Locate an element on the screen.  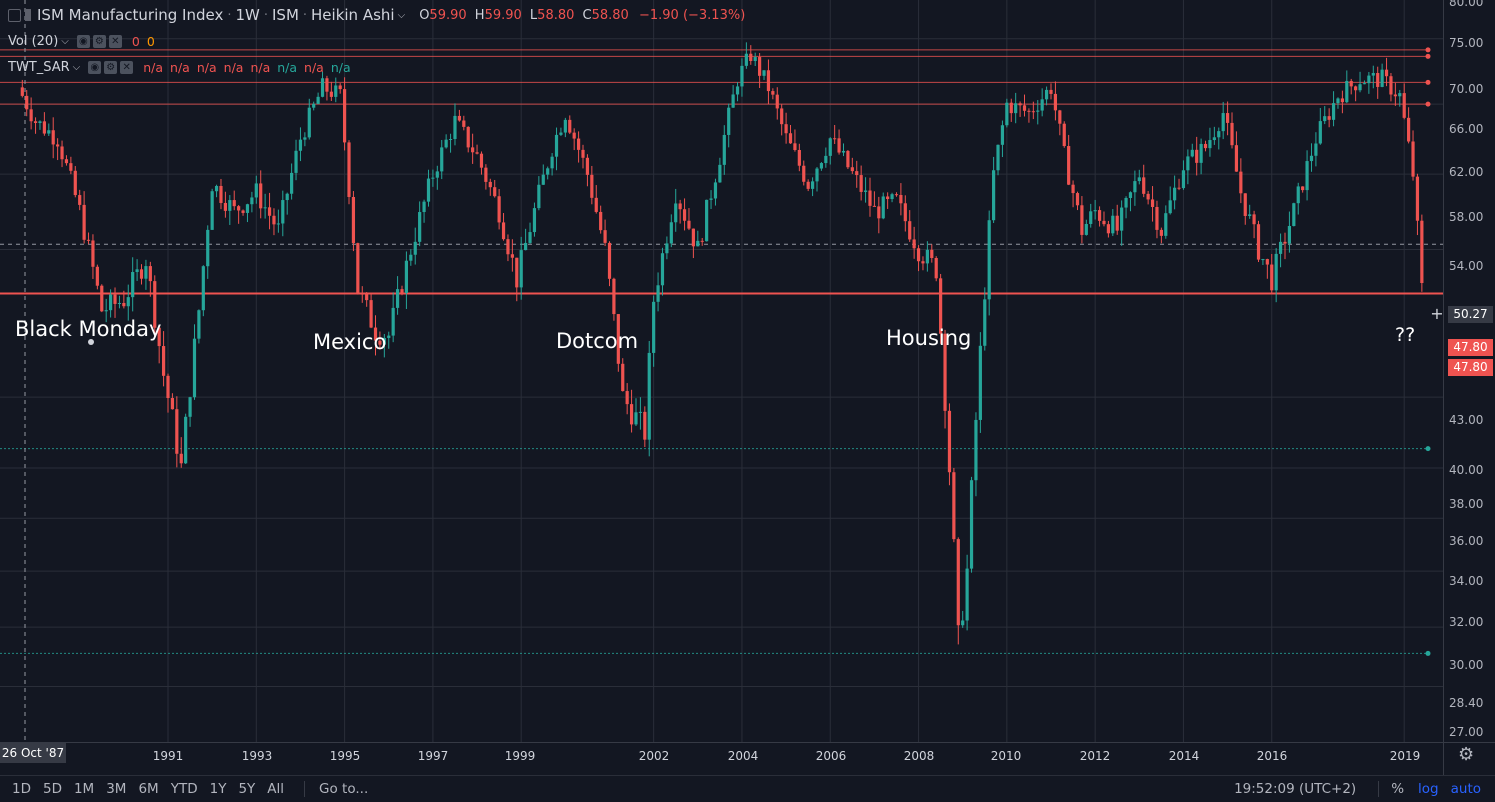
percent-toggle: % is located at coordinates (1391, 789).